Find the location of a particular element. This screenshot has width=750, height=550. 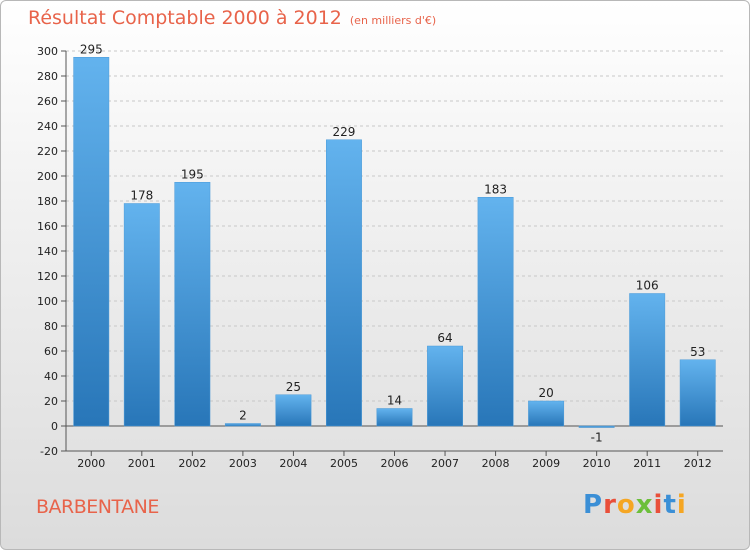

x-tick-label: 2007 is located at coordinates (445, 463).